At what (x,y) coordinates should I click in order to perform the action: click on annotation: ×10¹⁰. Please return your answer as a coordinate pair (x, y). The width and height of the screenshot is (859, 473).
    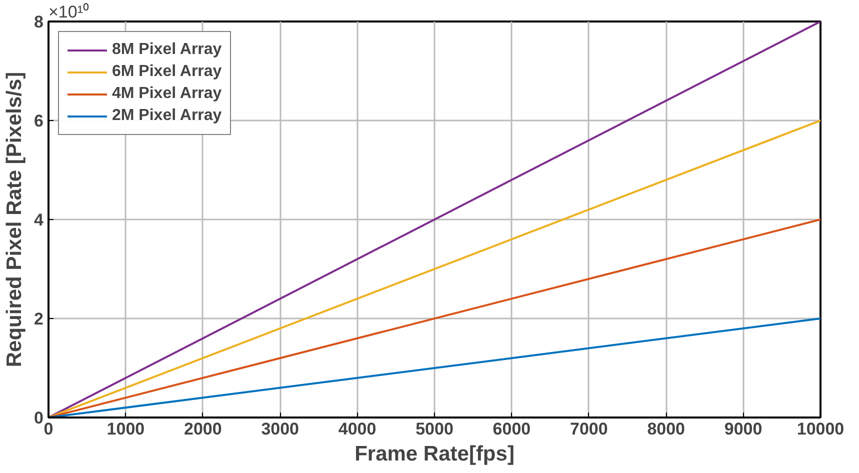
    Looking at the image, I should click on (68, 12).